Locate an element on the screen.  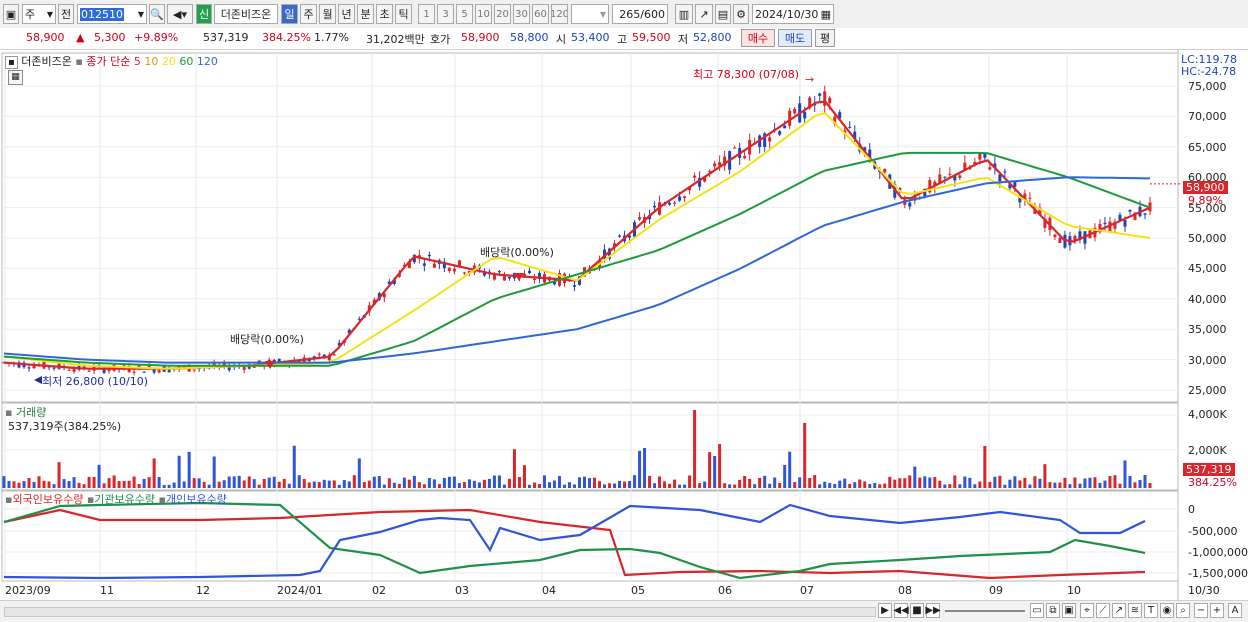
trend-icon: ↗ is located at coordinates (1119, 610).